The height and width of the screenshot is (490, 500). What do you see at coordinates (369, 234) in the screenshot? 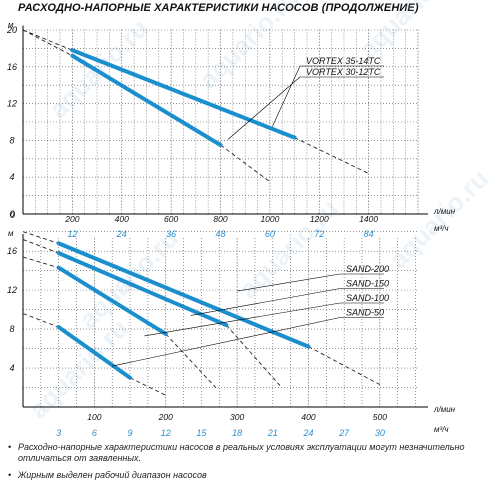
I see `x2-tick-label: 84` at bounding box center [369, 234].